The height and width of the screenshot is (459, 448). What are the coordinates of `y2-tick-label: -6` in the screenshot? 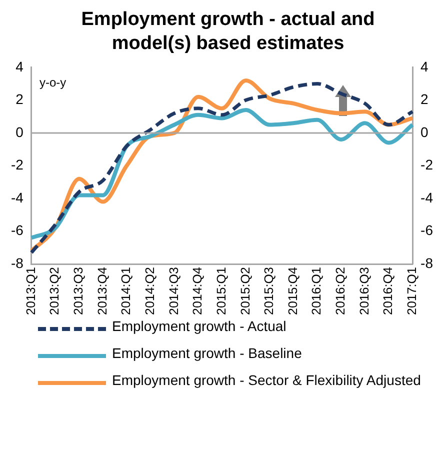 It's located at (427, 230).